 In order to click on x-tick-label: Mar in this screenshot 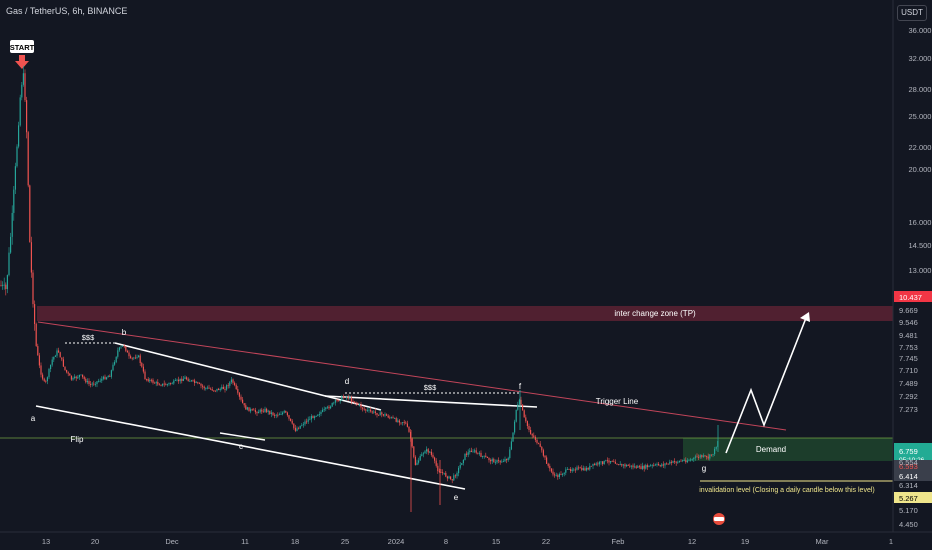, I will do `click(822, 541)`.